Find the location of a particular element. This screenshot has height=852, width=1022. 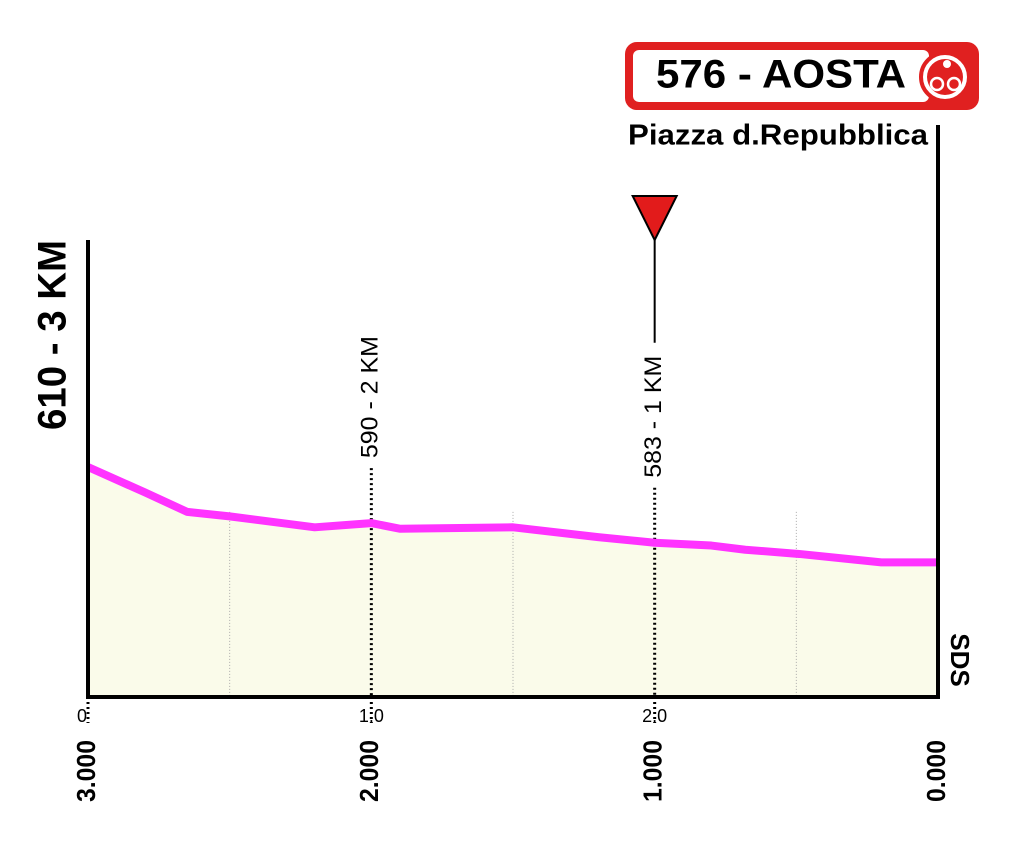

remaining-distance-label: 3.000 is located at coordinates (86, 771).